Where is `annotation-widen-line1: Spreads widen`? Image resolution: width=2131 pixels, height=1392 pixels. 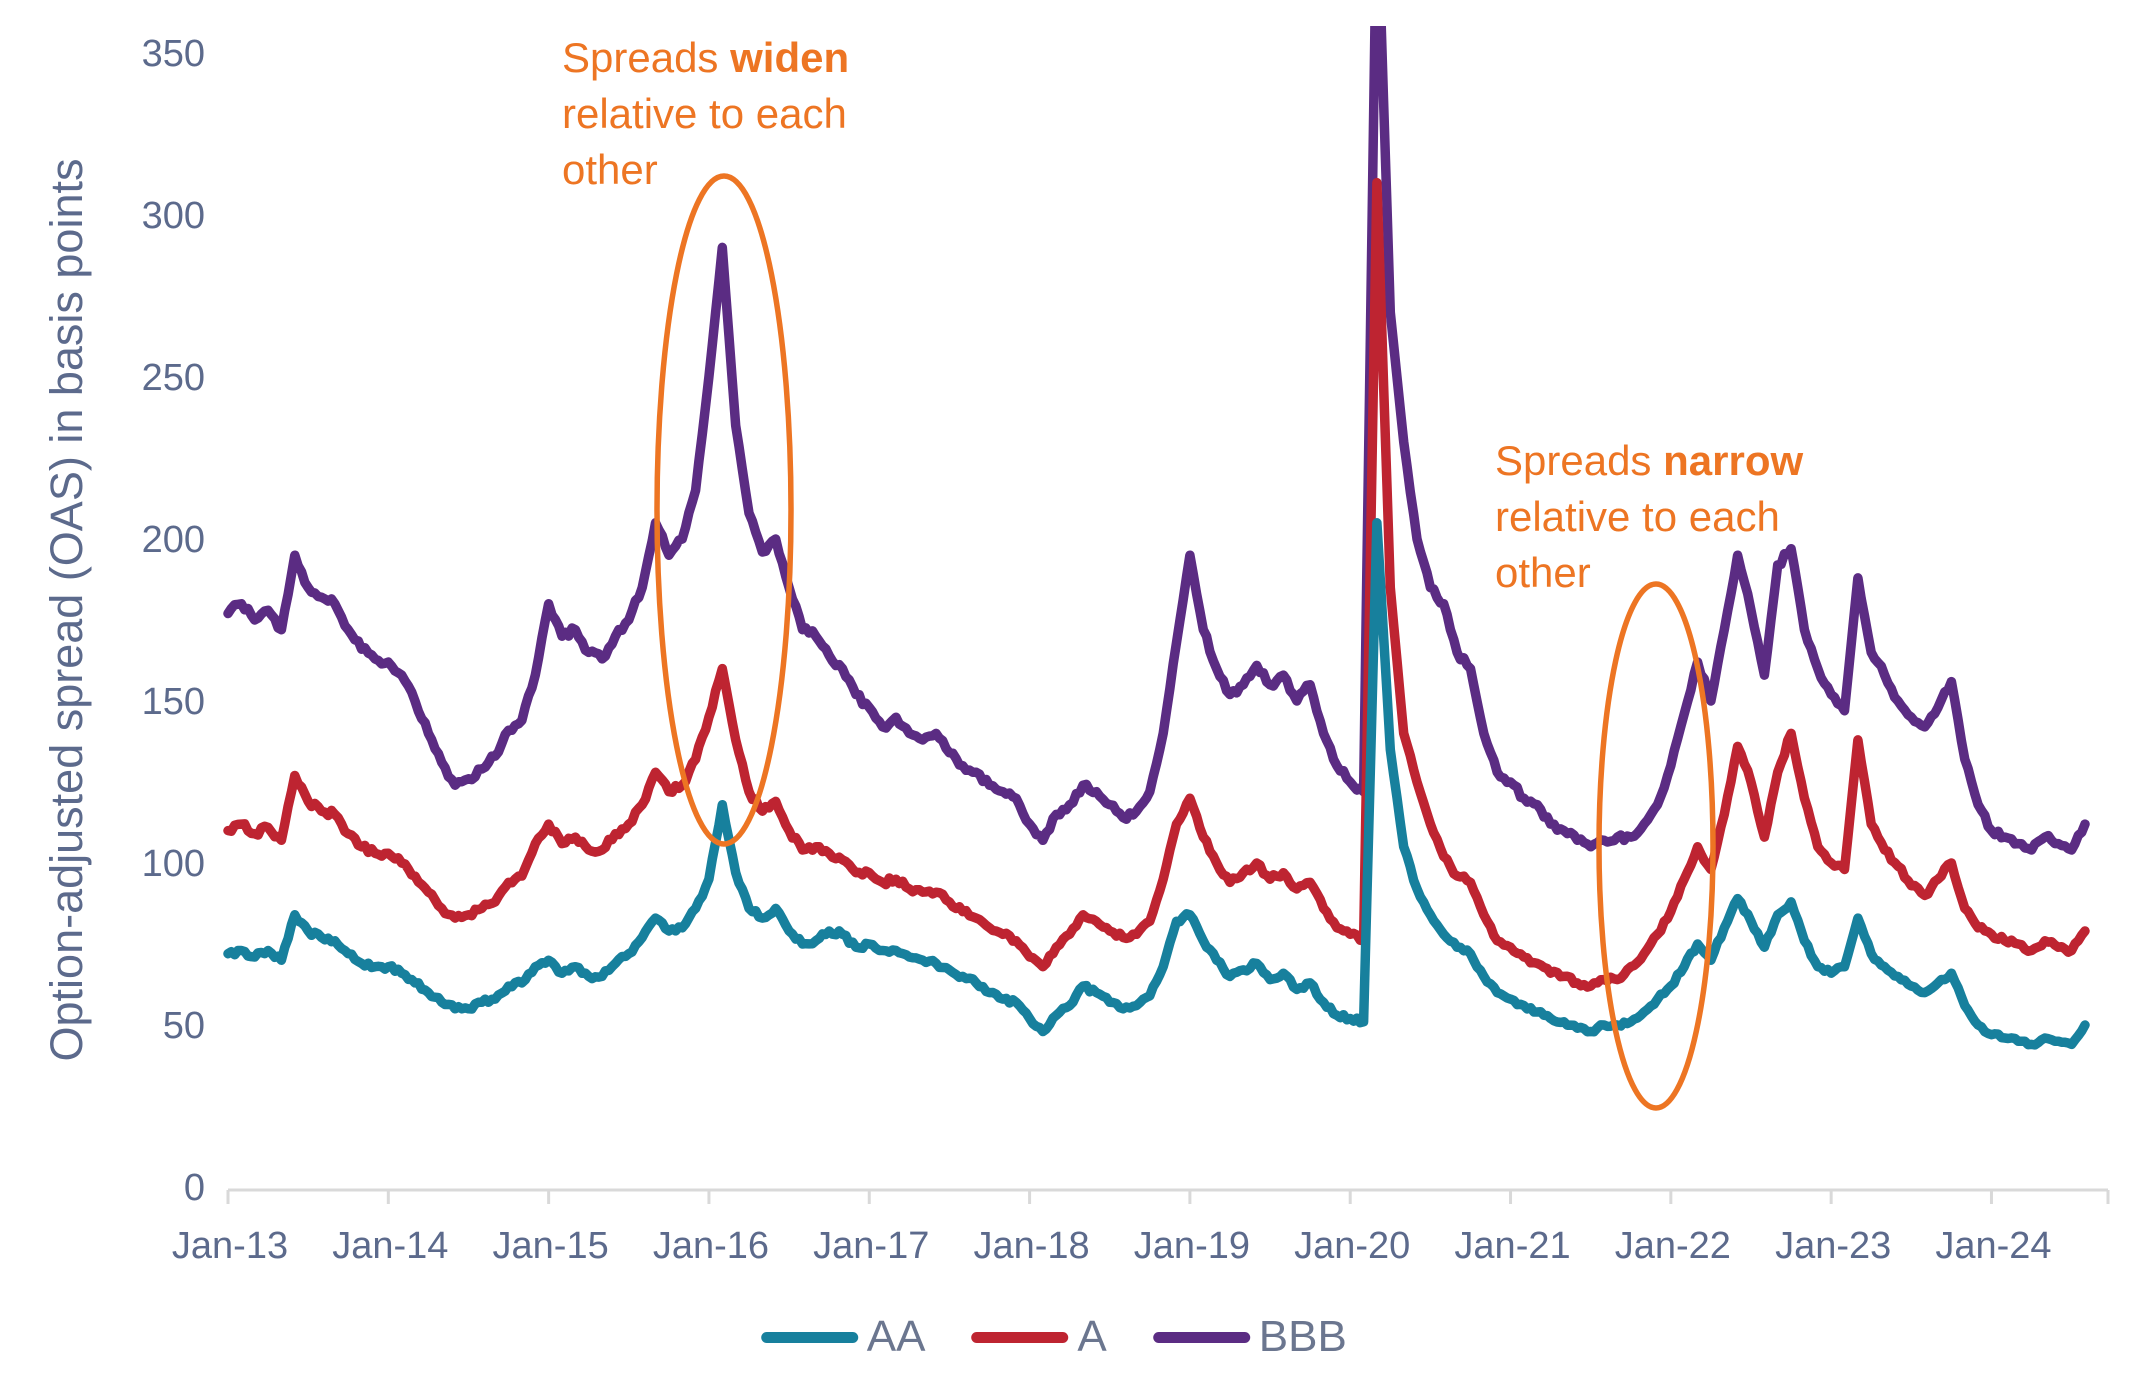 annotation-widen-line1: Spreads widen is located at coordinates (706, 57).